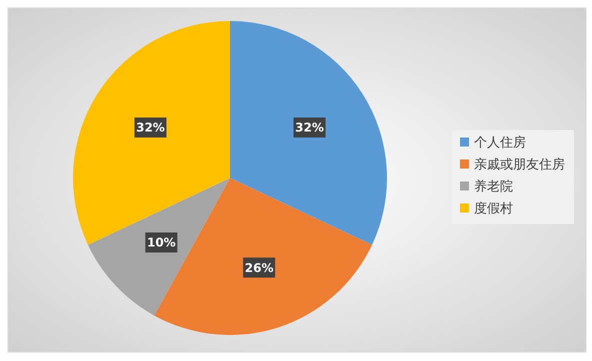  Describe the element at coordinates (493, 186) in the screenshot. I see `legend-label: 养老院` at that location.